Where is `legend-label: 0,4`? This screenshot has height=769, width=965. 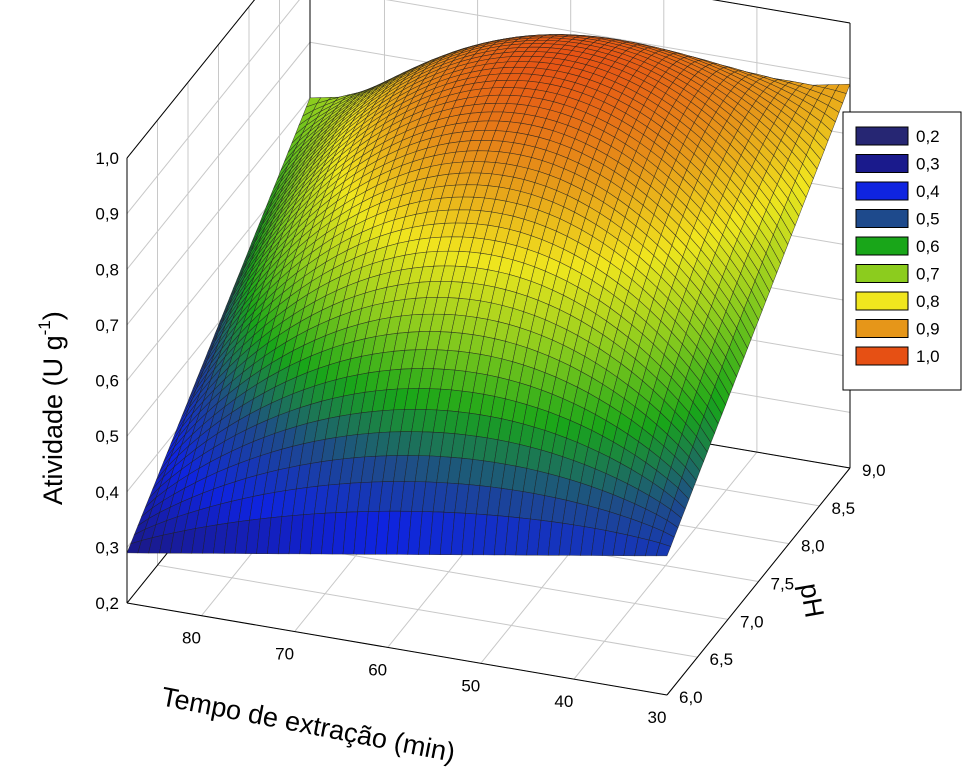 legend-label: 0,4 is located at coordinates (928, 191).